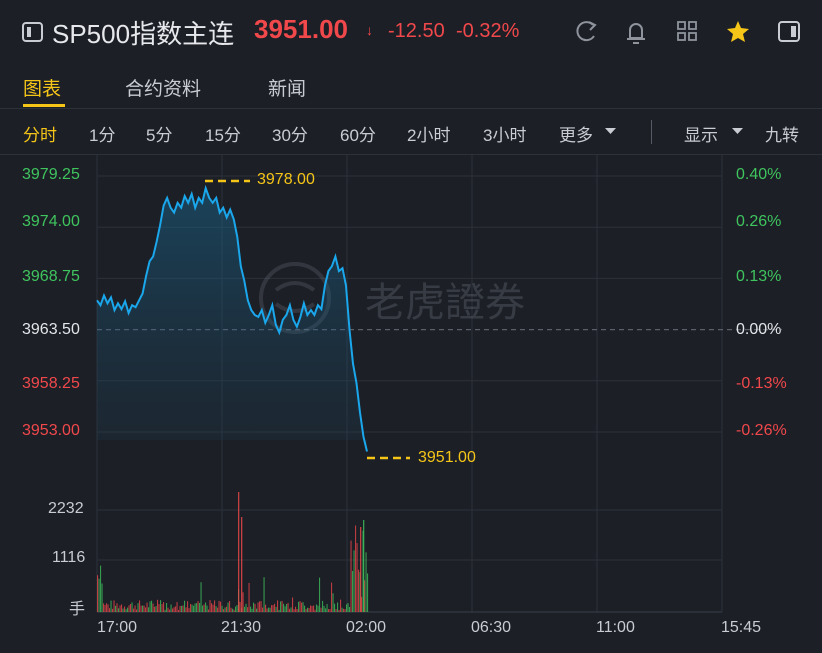  I want to click on time-tick: 17:00, so click(117, 627).